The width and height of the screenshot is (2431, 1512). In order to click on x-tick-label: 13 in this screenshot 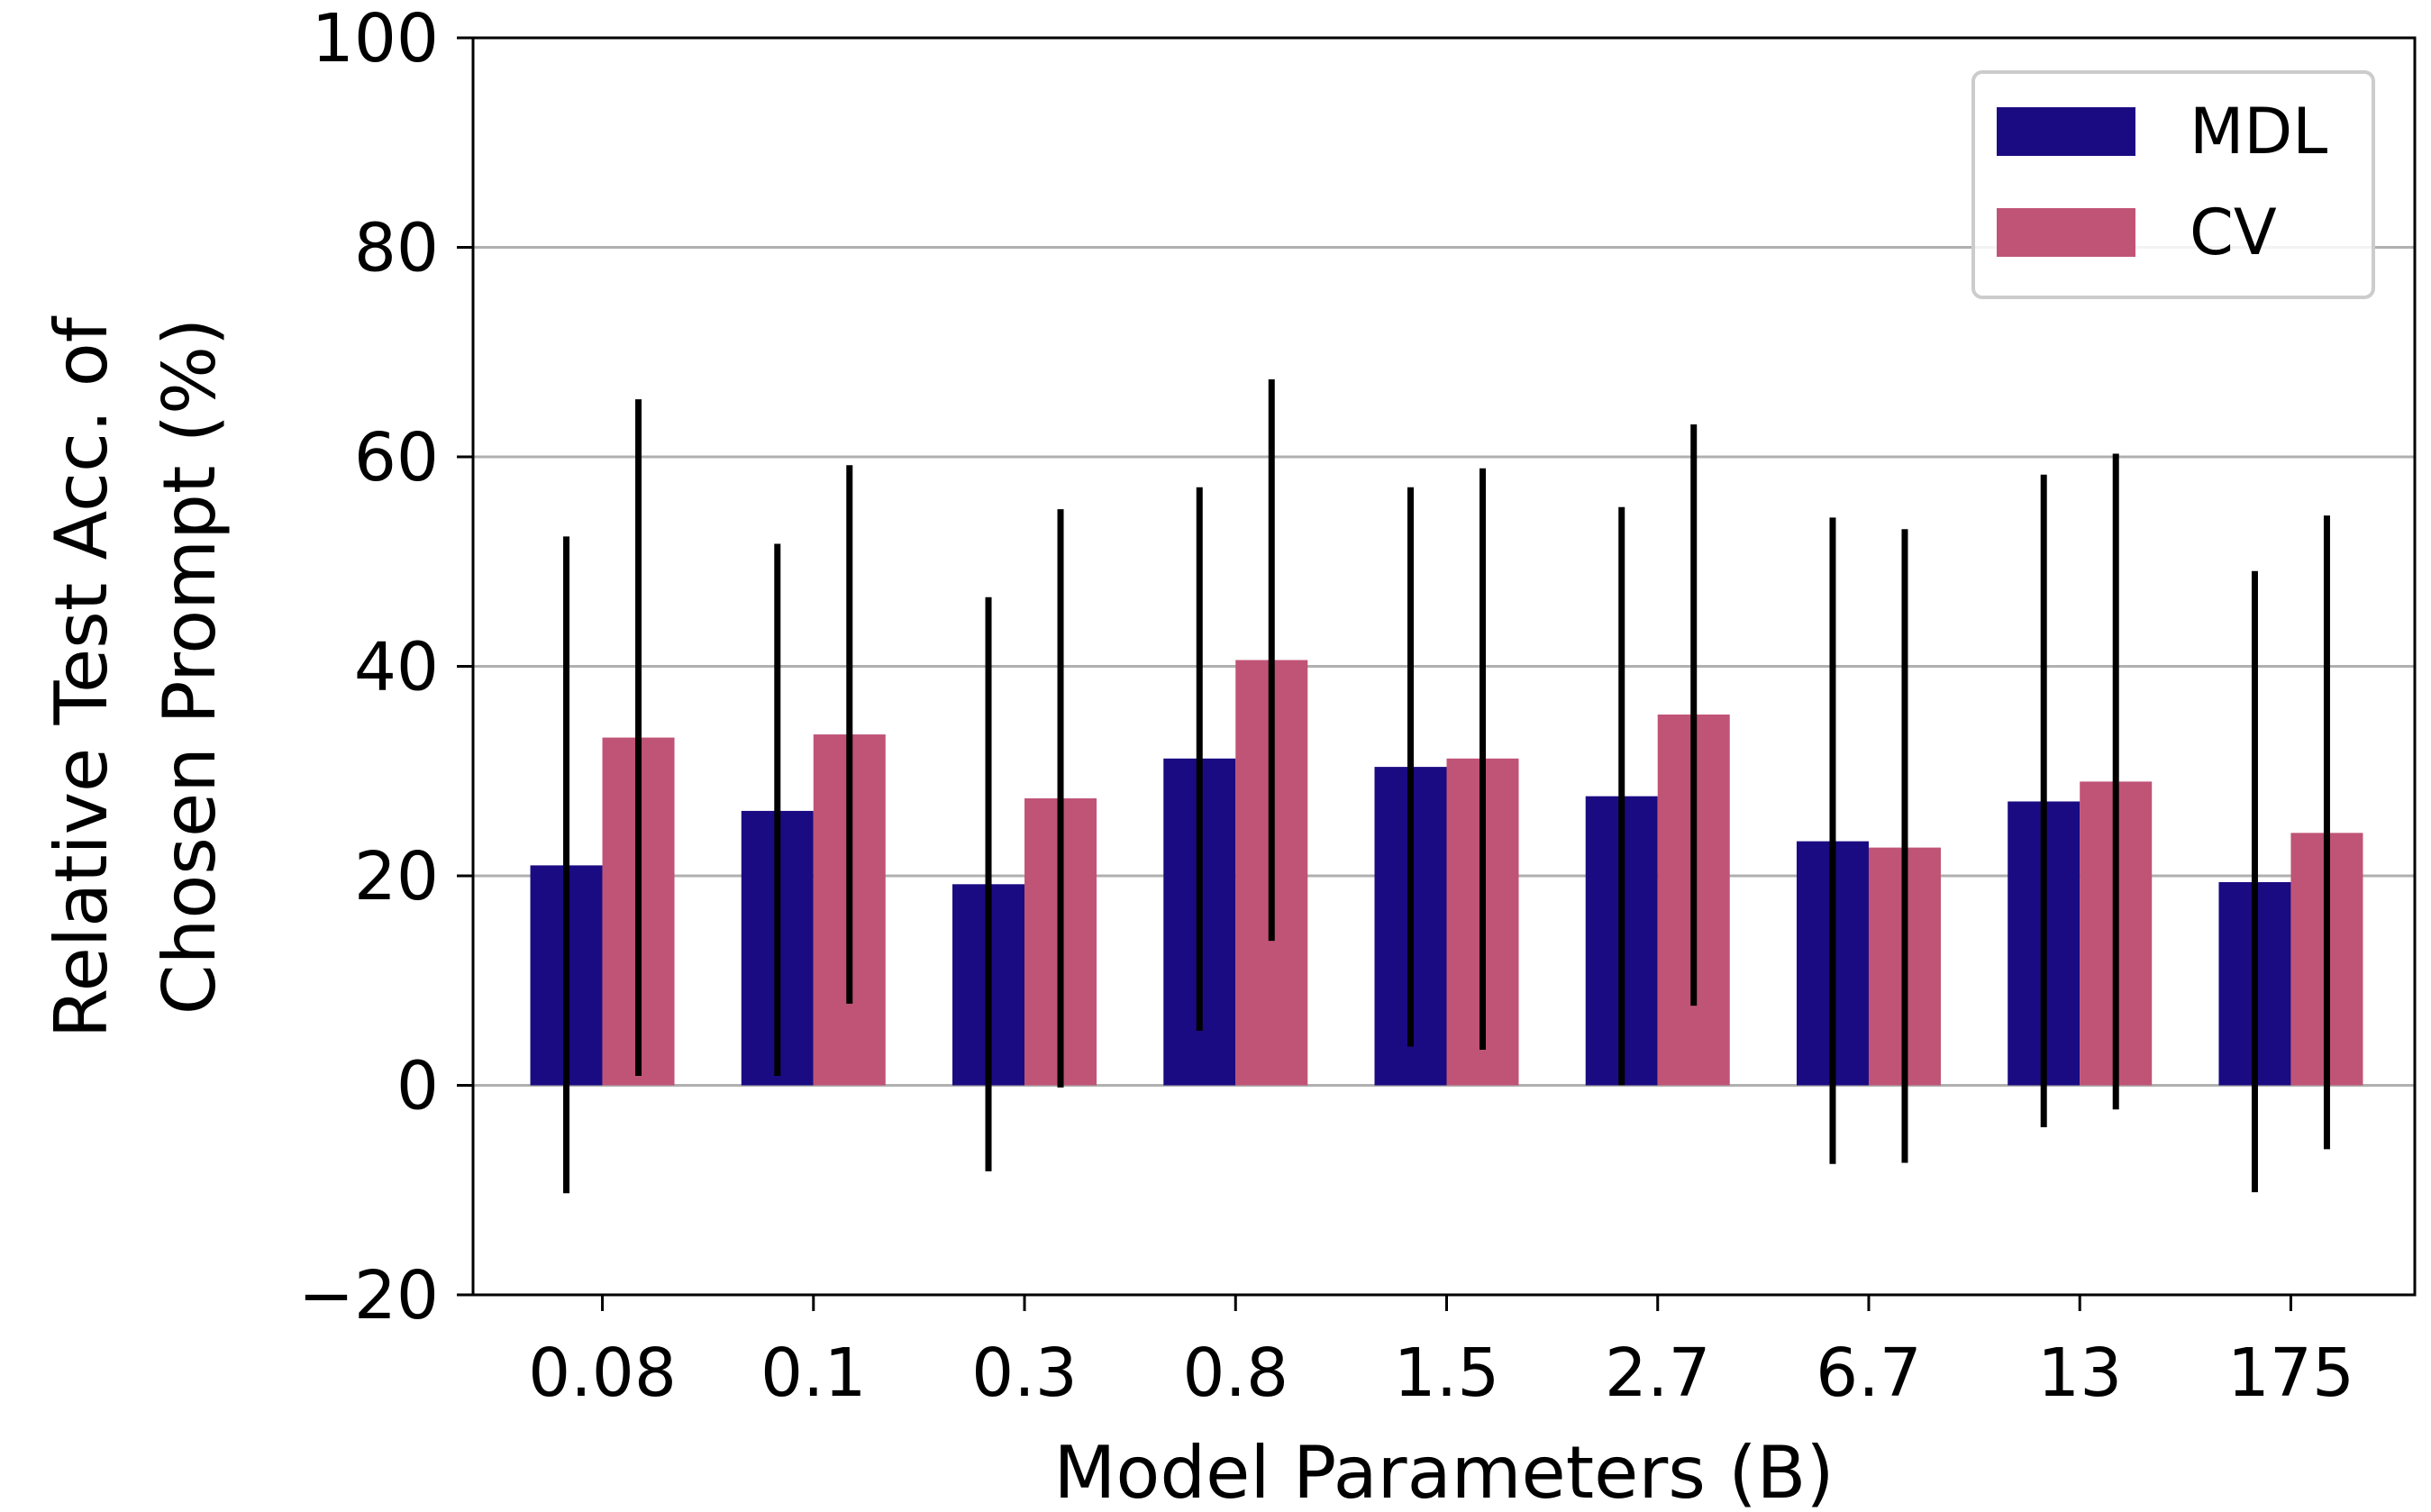, I will do `click(2079, 1373)`.